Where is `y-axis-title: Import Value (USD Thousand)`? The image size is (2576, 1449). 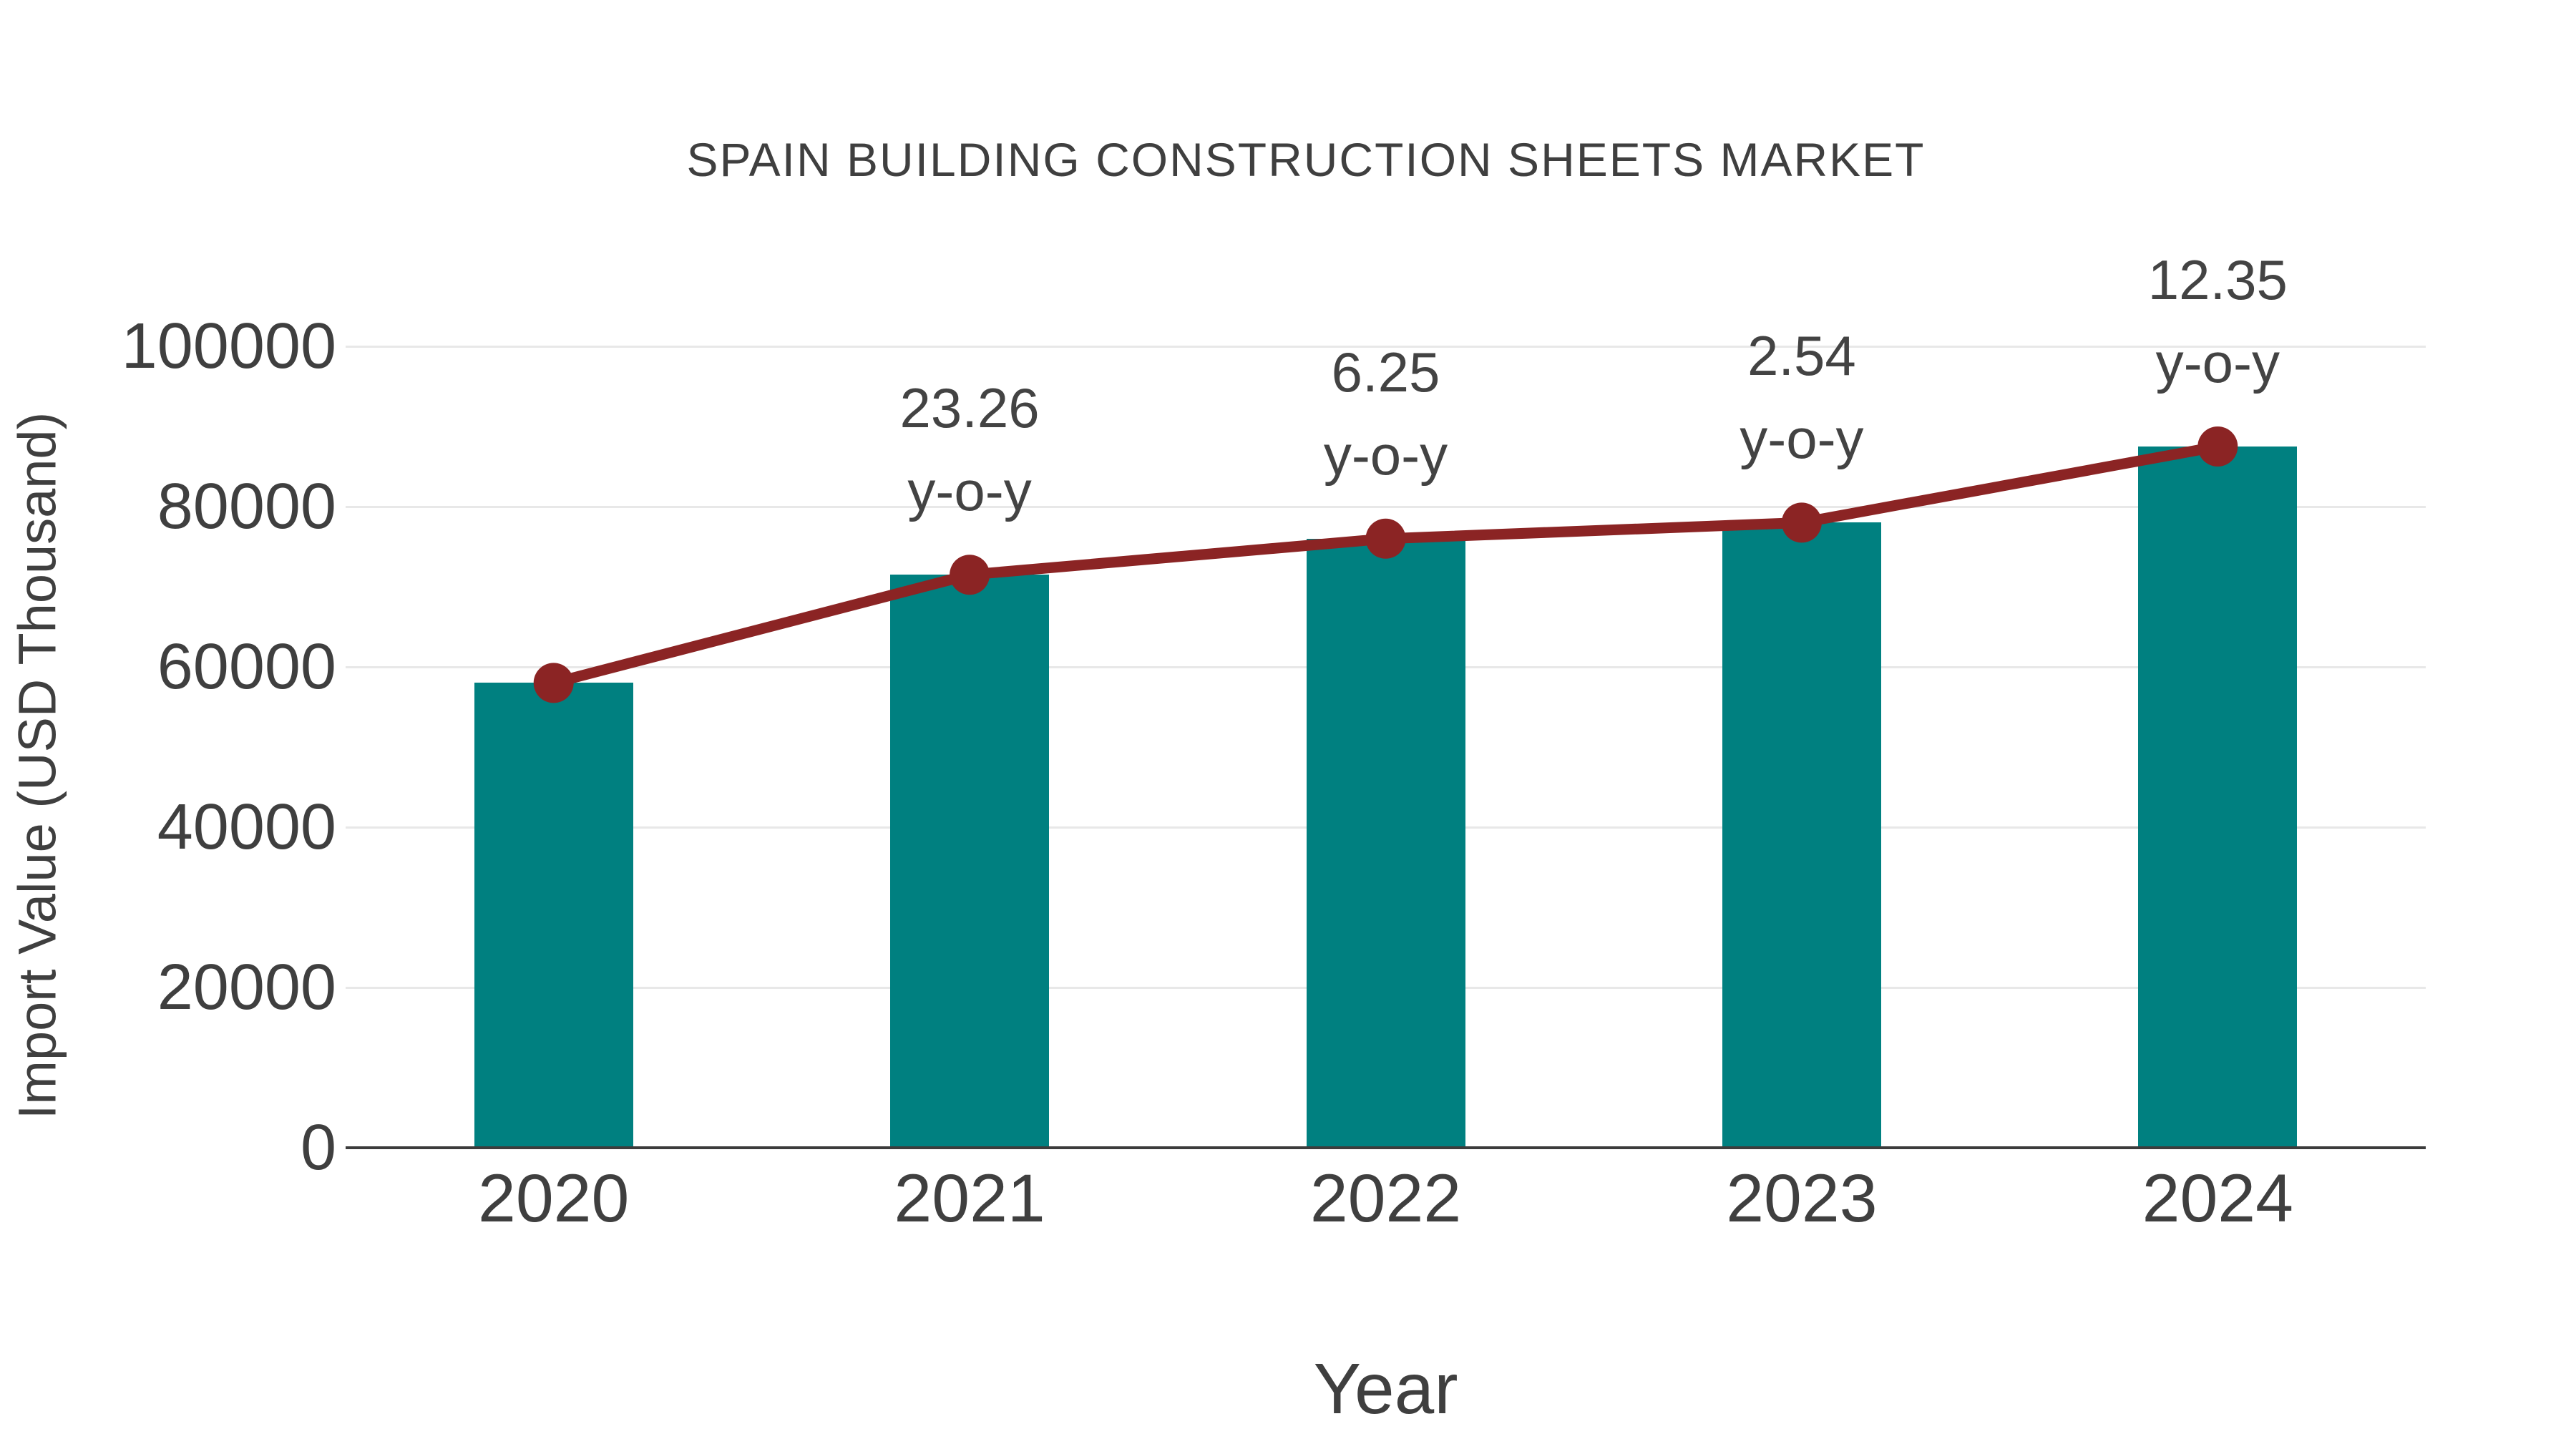 y-axis-title: Import Value (USD Thousand) is located at coordinates (37, 765).